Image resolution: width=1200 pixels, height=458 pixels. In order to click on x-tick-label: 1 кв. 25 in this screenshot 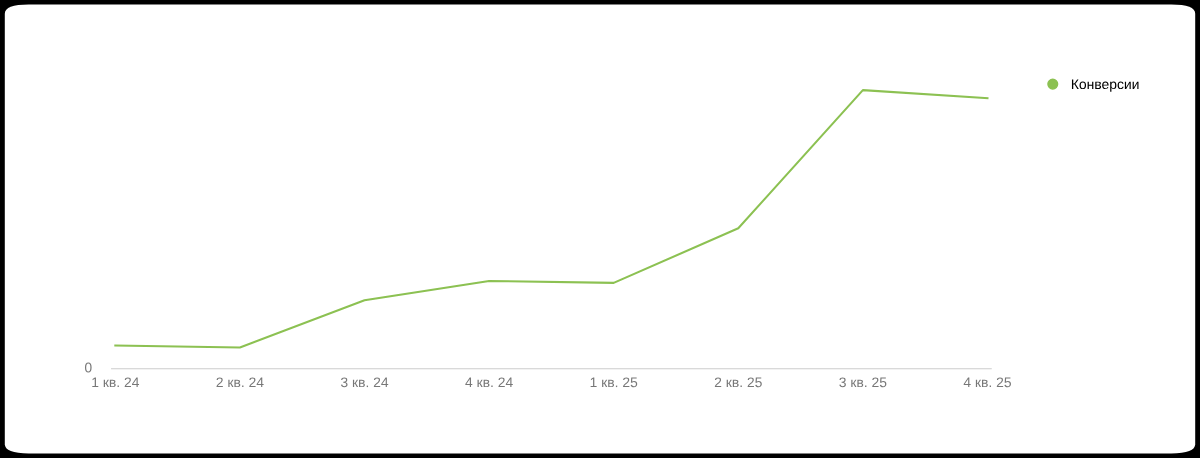, I will do `click(614, 382)`.